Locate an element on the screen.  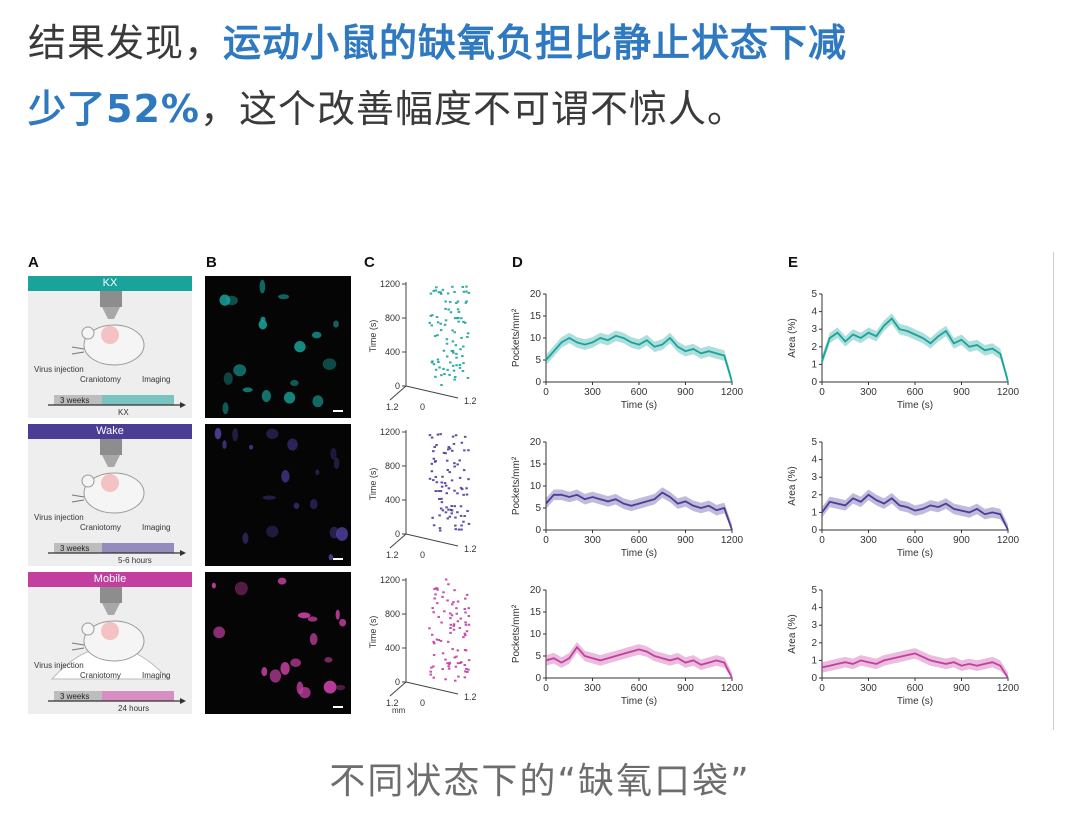
figure-right-border is located at coordinates (1053, 491).